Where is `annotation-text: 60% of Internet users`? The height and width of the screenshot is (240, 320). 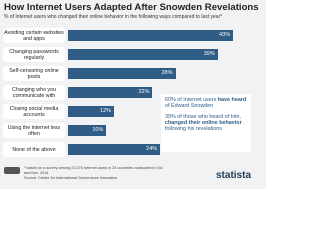
annotation-text: 60% of Internet users is located at coordinates (191, 100).